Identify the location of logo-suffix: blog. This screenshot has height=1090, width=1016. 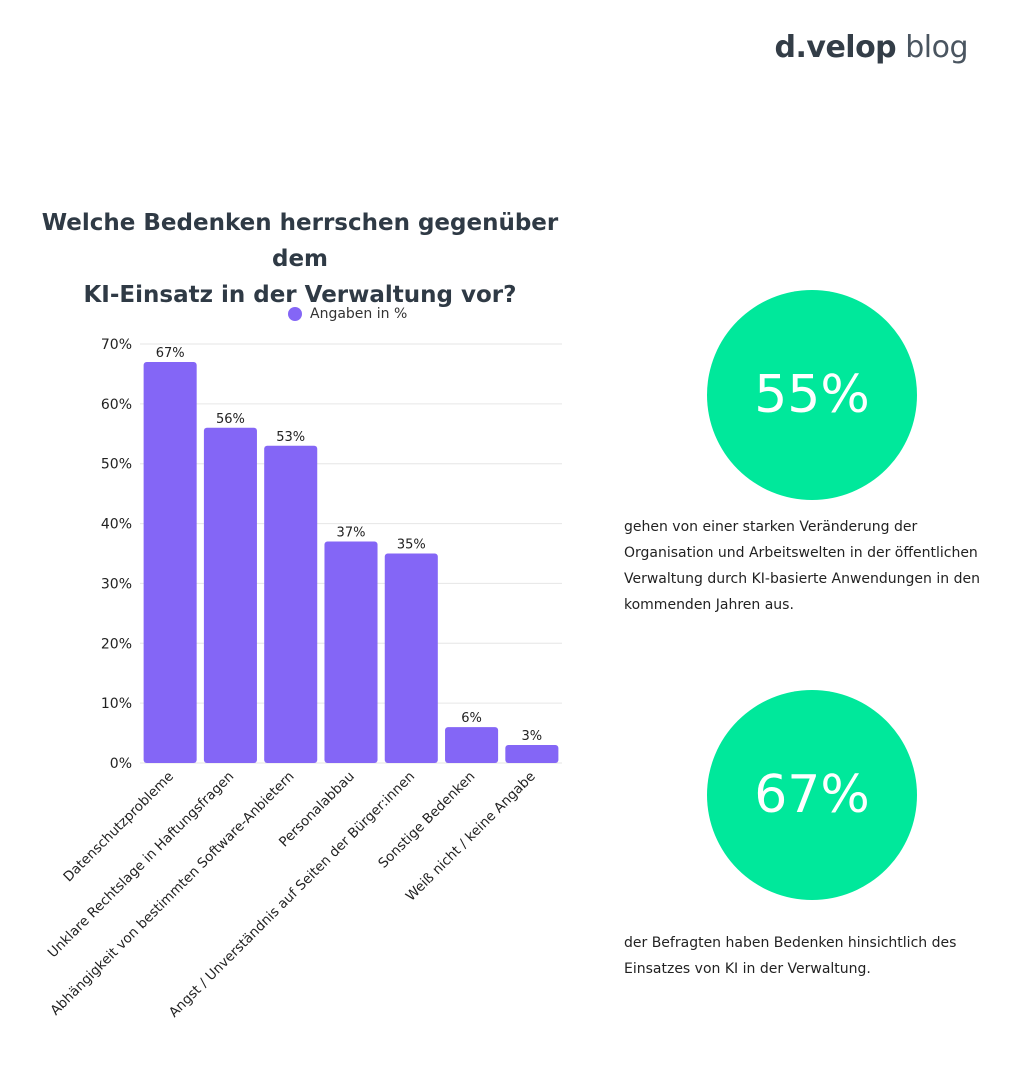
(936, 47).